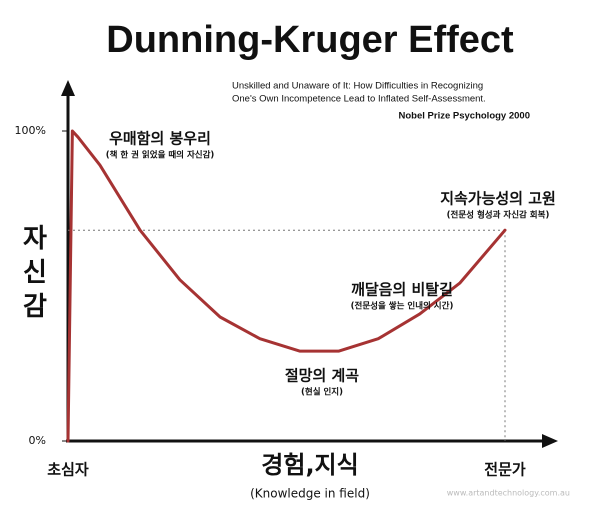 Image resolution: width=593 pixels, height=512 pixels. Describe the element at coordinates (508, 493) in the screenshot. I see `watermark: www.artandtechnology.com.au` at that location.